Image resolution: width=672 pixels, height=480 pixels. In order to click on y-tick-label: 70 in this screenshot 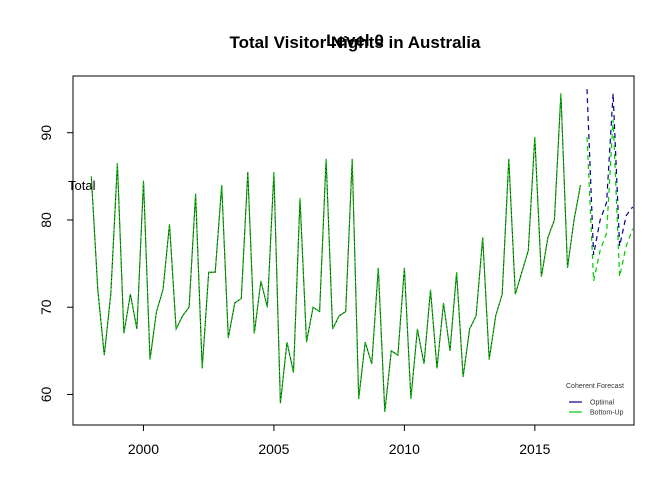, I will do `click(46, 307)`.